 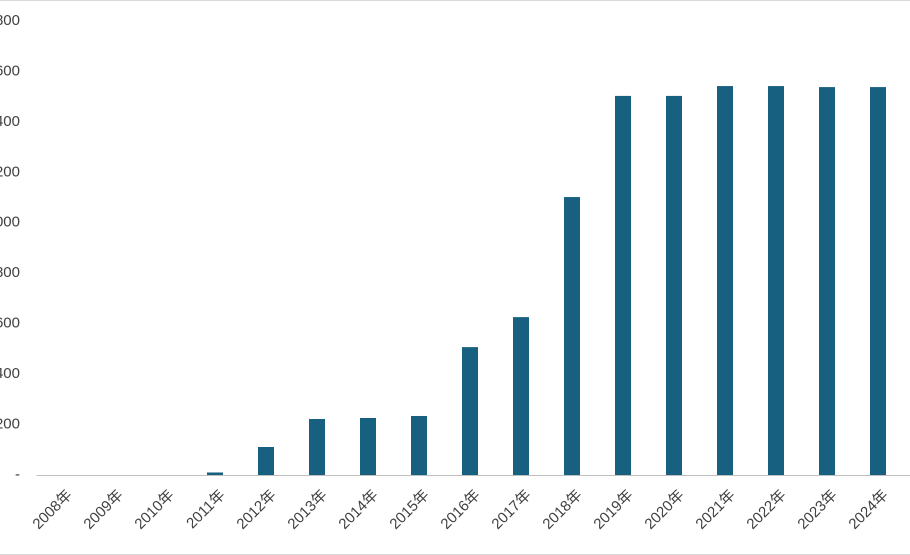 What do you see at coordinates (10, 373) in the screenshot?
I see `y-tick-label: 400` at bounding box center [10, 373].